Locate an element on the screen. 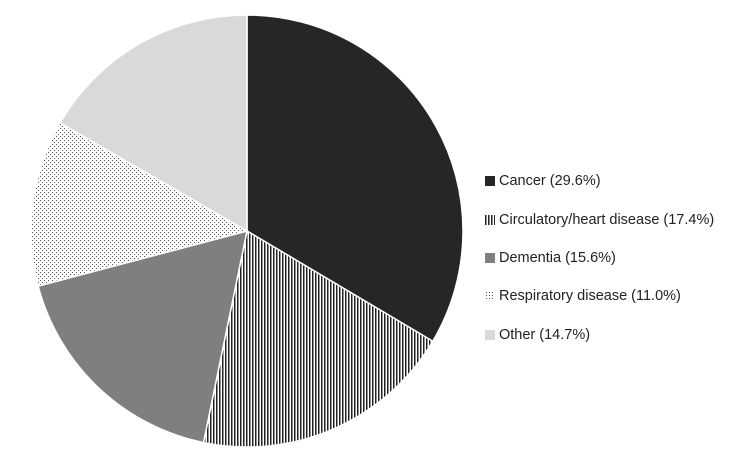 The width and height of the screenshot is (750, 471). legend-swatch-other is located at coordinates (490, 334).